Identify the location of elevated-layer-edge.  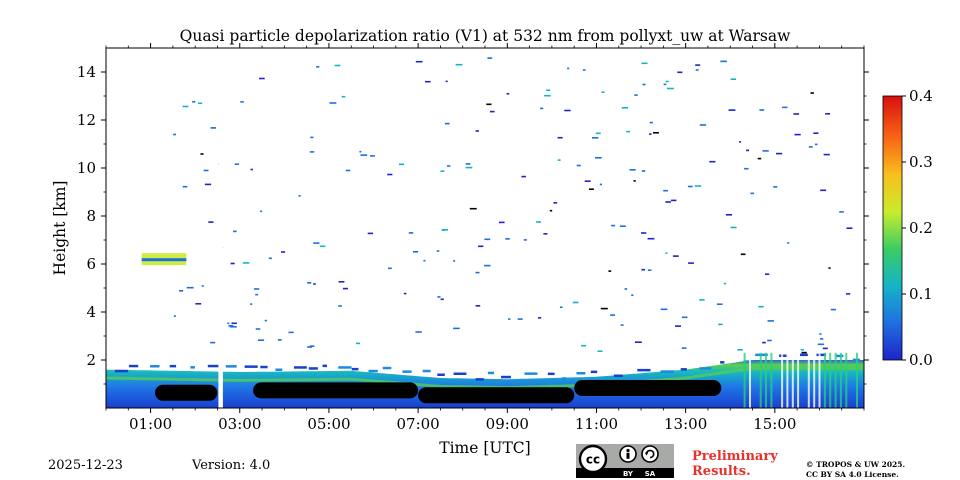
(164, 260).